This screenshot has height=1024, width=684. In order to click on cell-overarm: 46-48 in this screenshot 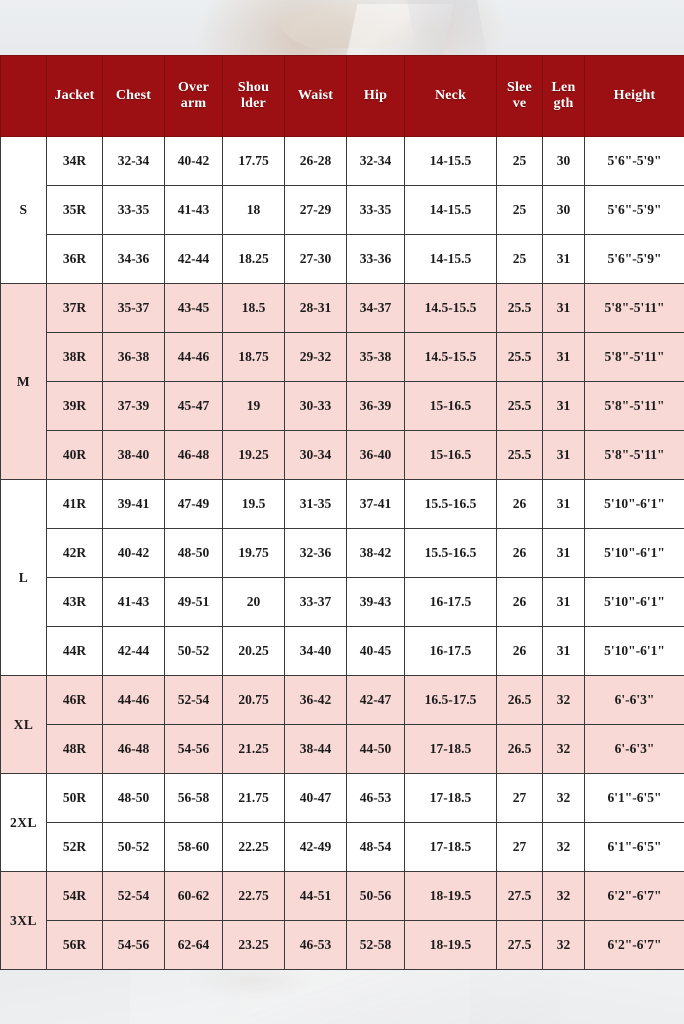, I will do `click(193, 455)`.